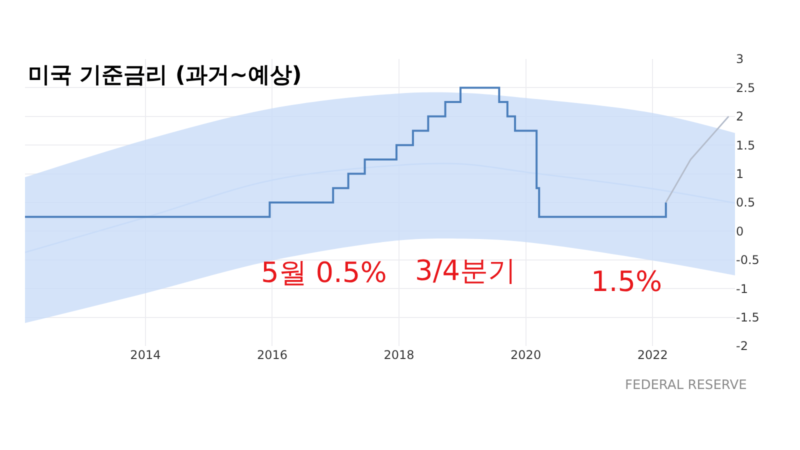 This screenshot has width=800, height=450. Describe the element at coordinates (686, 385) in the screenshot. I see `text: FEDERAL RESERVE` at that location.